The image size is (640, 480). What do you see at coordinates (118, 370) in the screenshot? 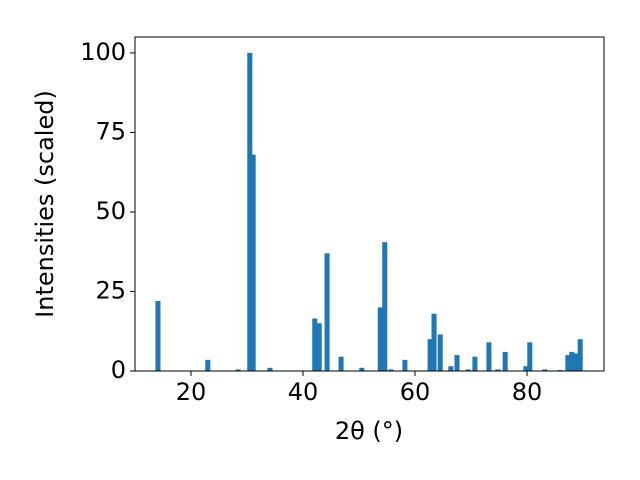
I see `y-tick-label: 0` at bounding box center [118, 370].